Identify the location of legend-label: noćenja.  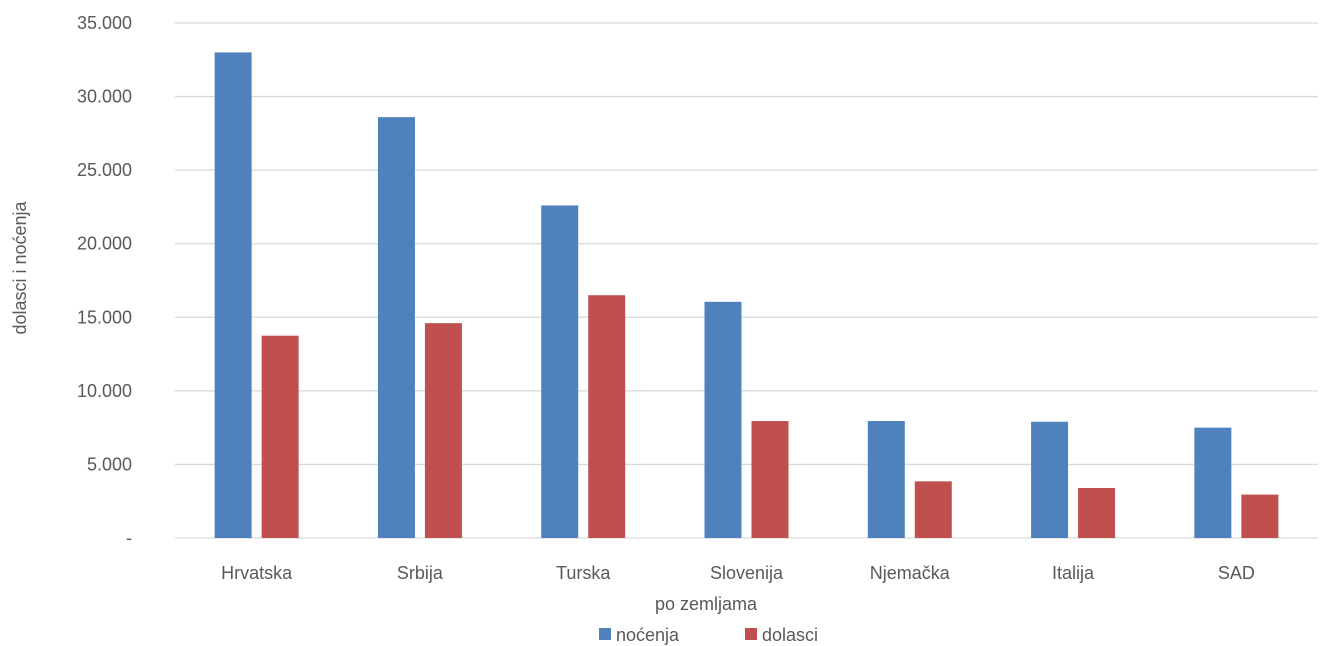
(648, 635).